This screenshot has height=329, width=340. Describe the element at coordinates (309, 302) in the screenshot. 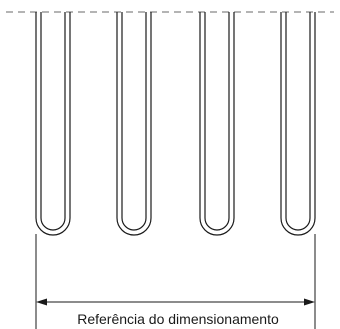

I see `dimension-arrow-right` at that location.